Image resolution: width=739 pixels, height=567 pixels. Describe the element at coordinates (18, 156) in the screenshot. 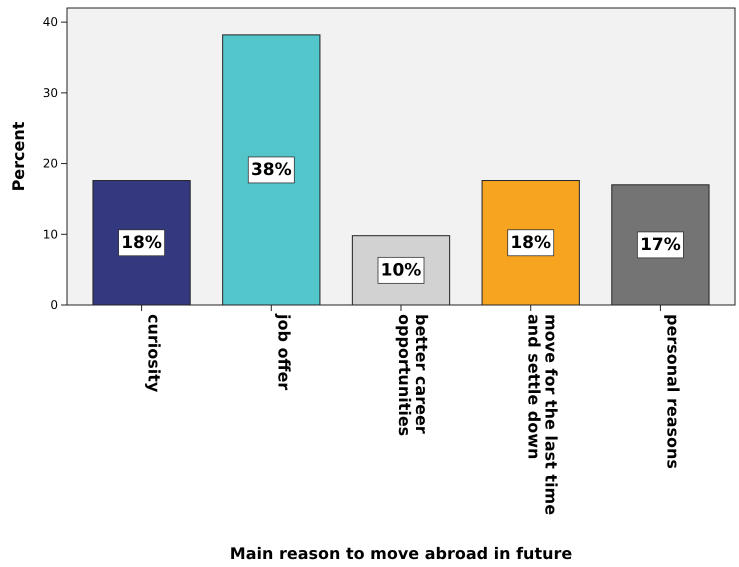

I see `y-axis-title: Percent` at that location.